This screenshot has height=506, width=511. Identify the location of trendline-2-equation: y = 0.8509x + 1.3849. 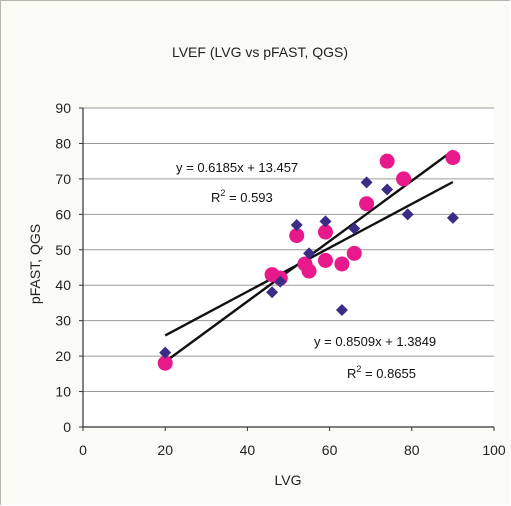
(375, 341).